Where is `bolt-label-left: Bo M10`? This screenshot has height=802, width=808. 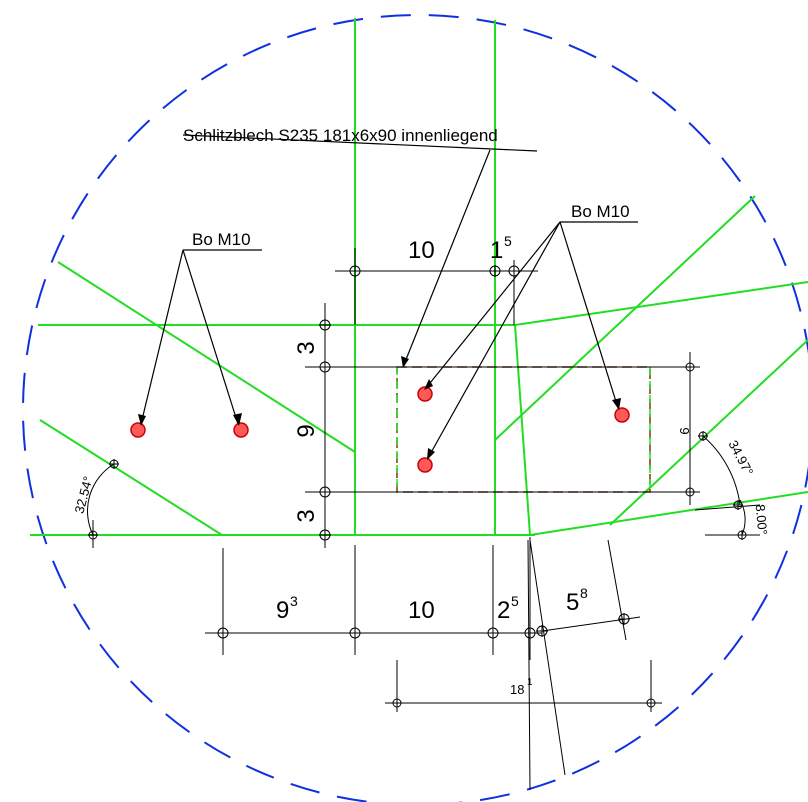 bolt-label-left: Bo M10 is located at coordinates (221, 239).